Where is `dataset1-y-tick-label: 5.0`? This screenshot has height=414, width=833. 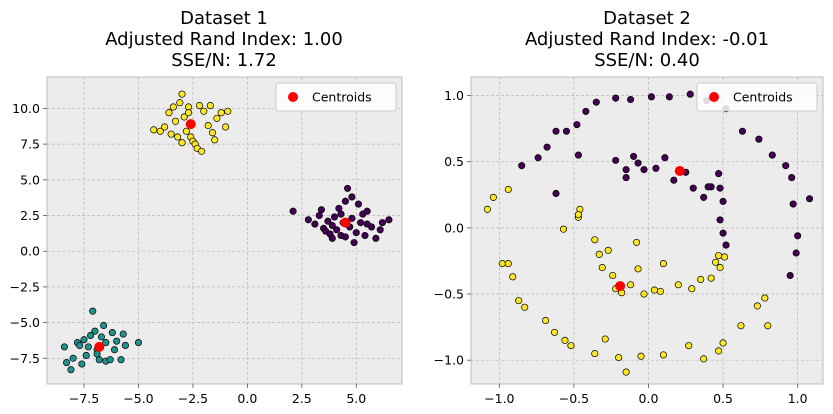
dataset1-y-tick-label: 5.0 is located at coordinates (30, 179).